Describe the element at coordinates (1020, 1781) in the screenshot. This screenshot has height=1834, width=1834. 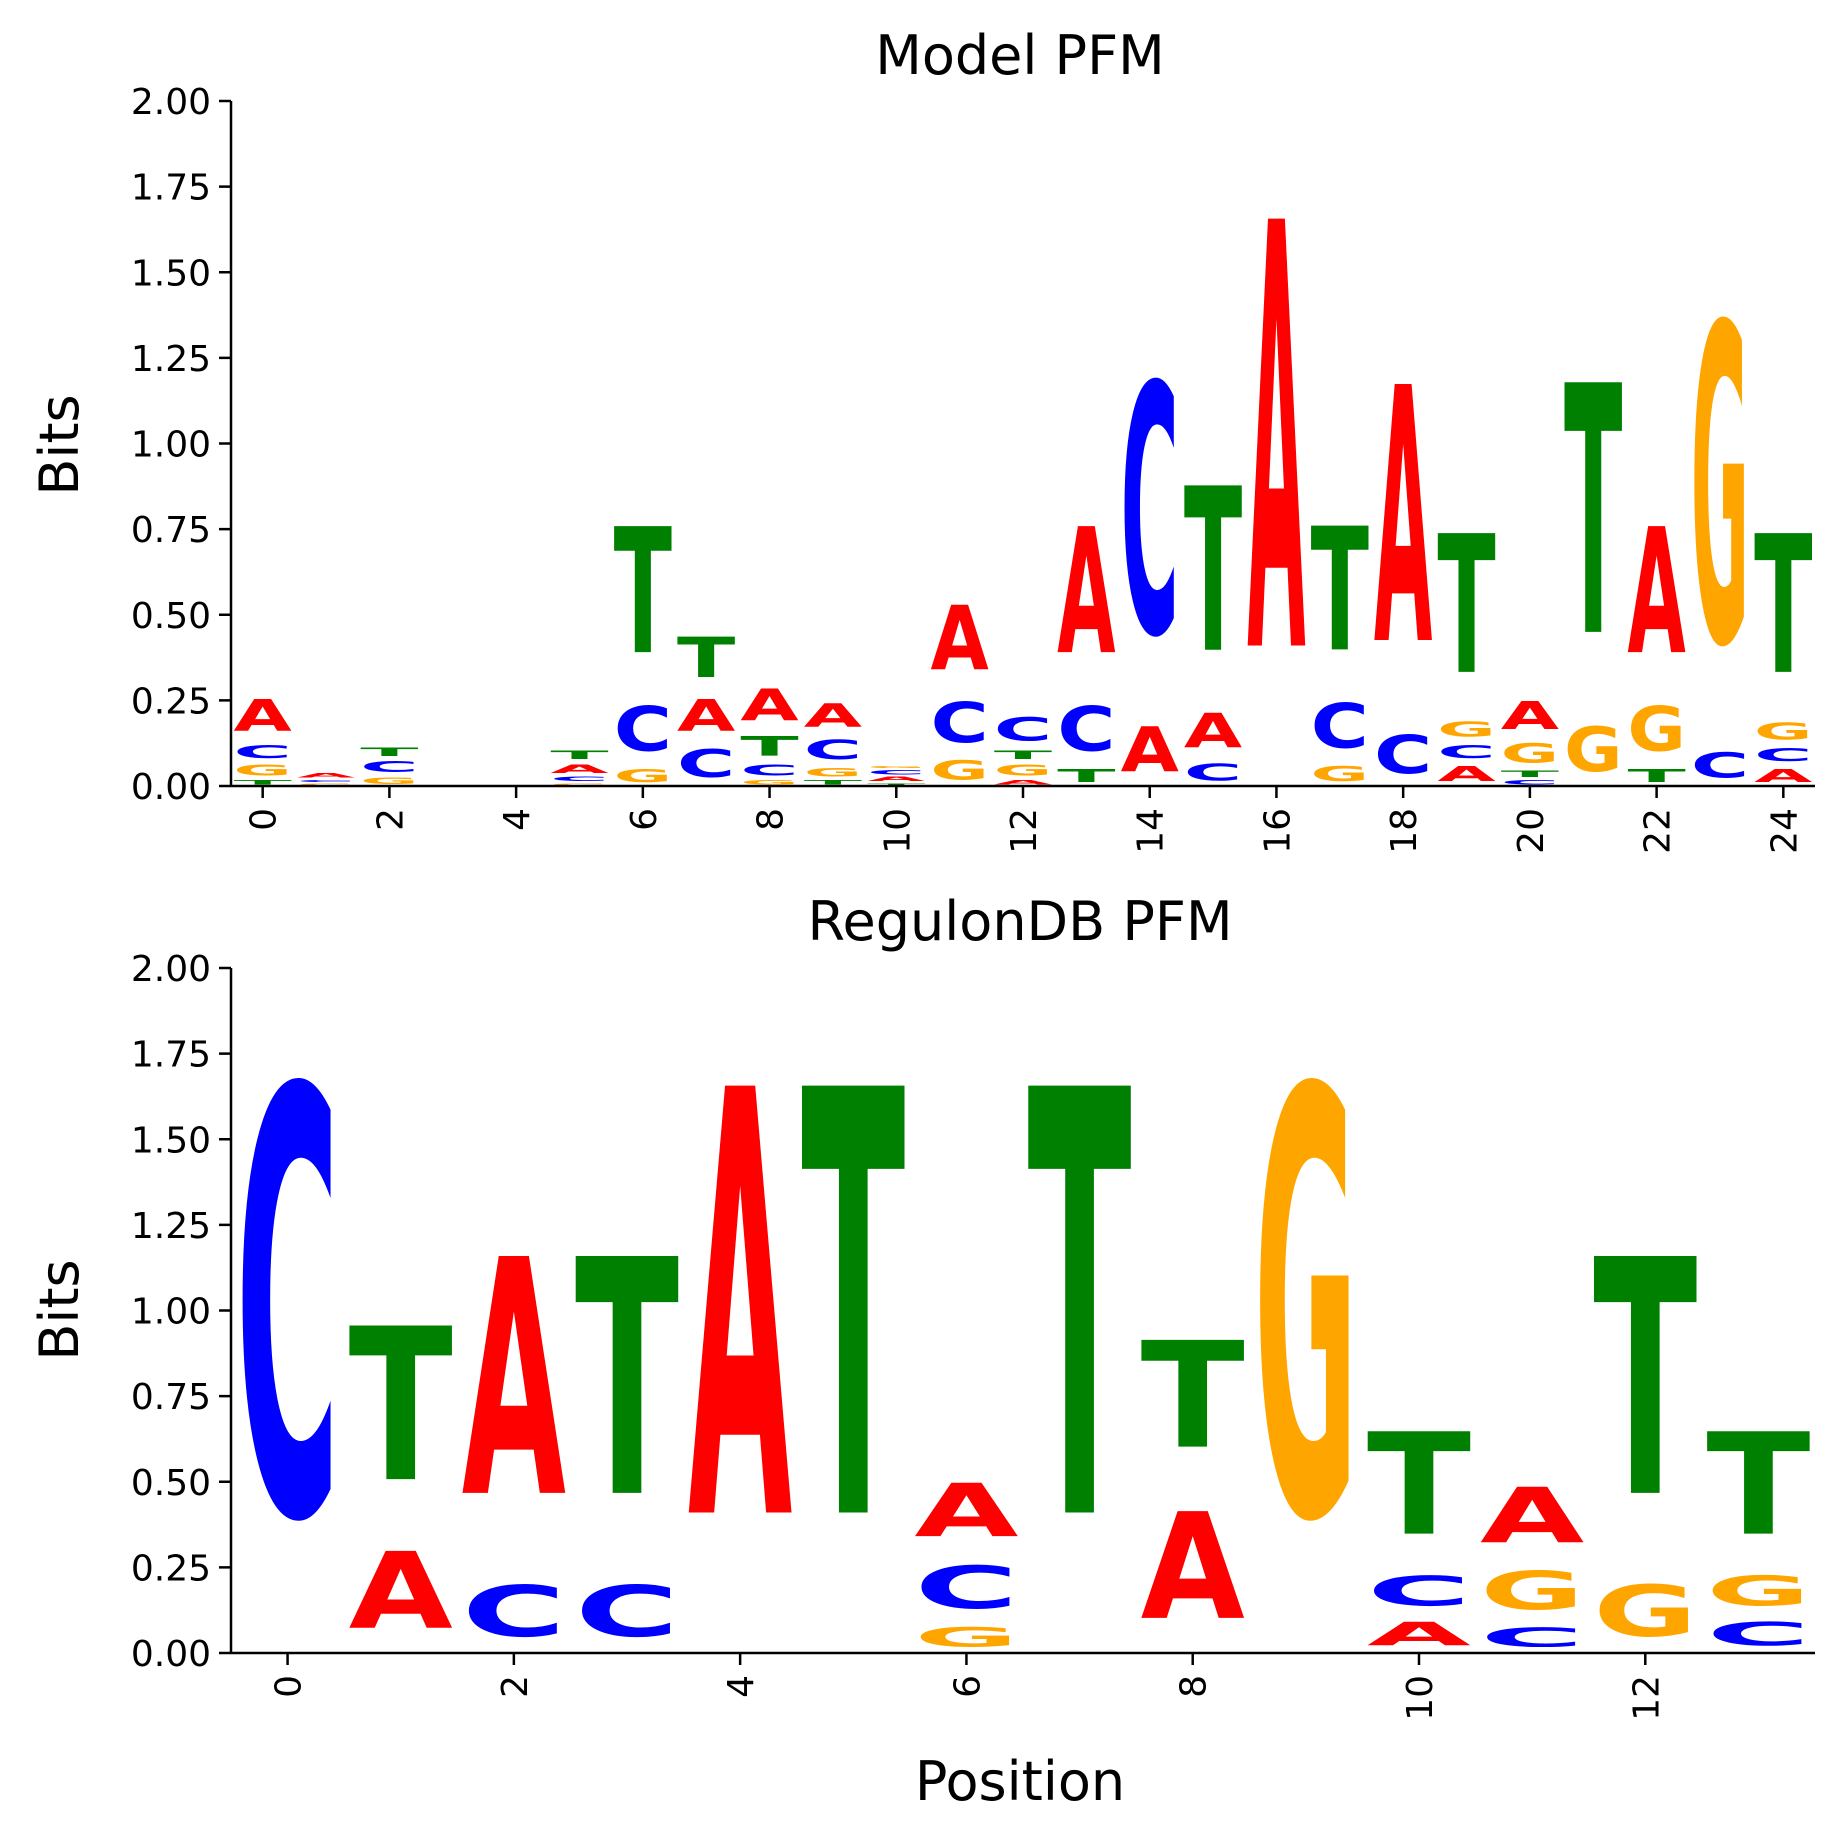
I see `regulondb-pfm-x-axis-label: Position` at that location.